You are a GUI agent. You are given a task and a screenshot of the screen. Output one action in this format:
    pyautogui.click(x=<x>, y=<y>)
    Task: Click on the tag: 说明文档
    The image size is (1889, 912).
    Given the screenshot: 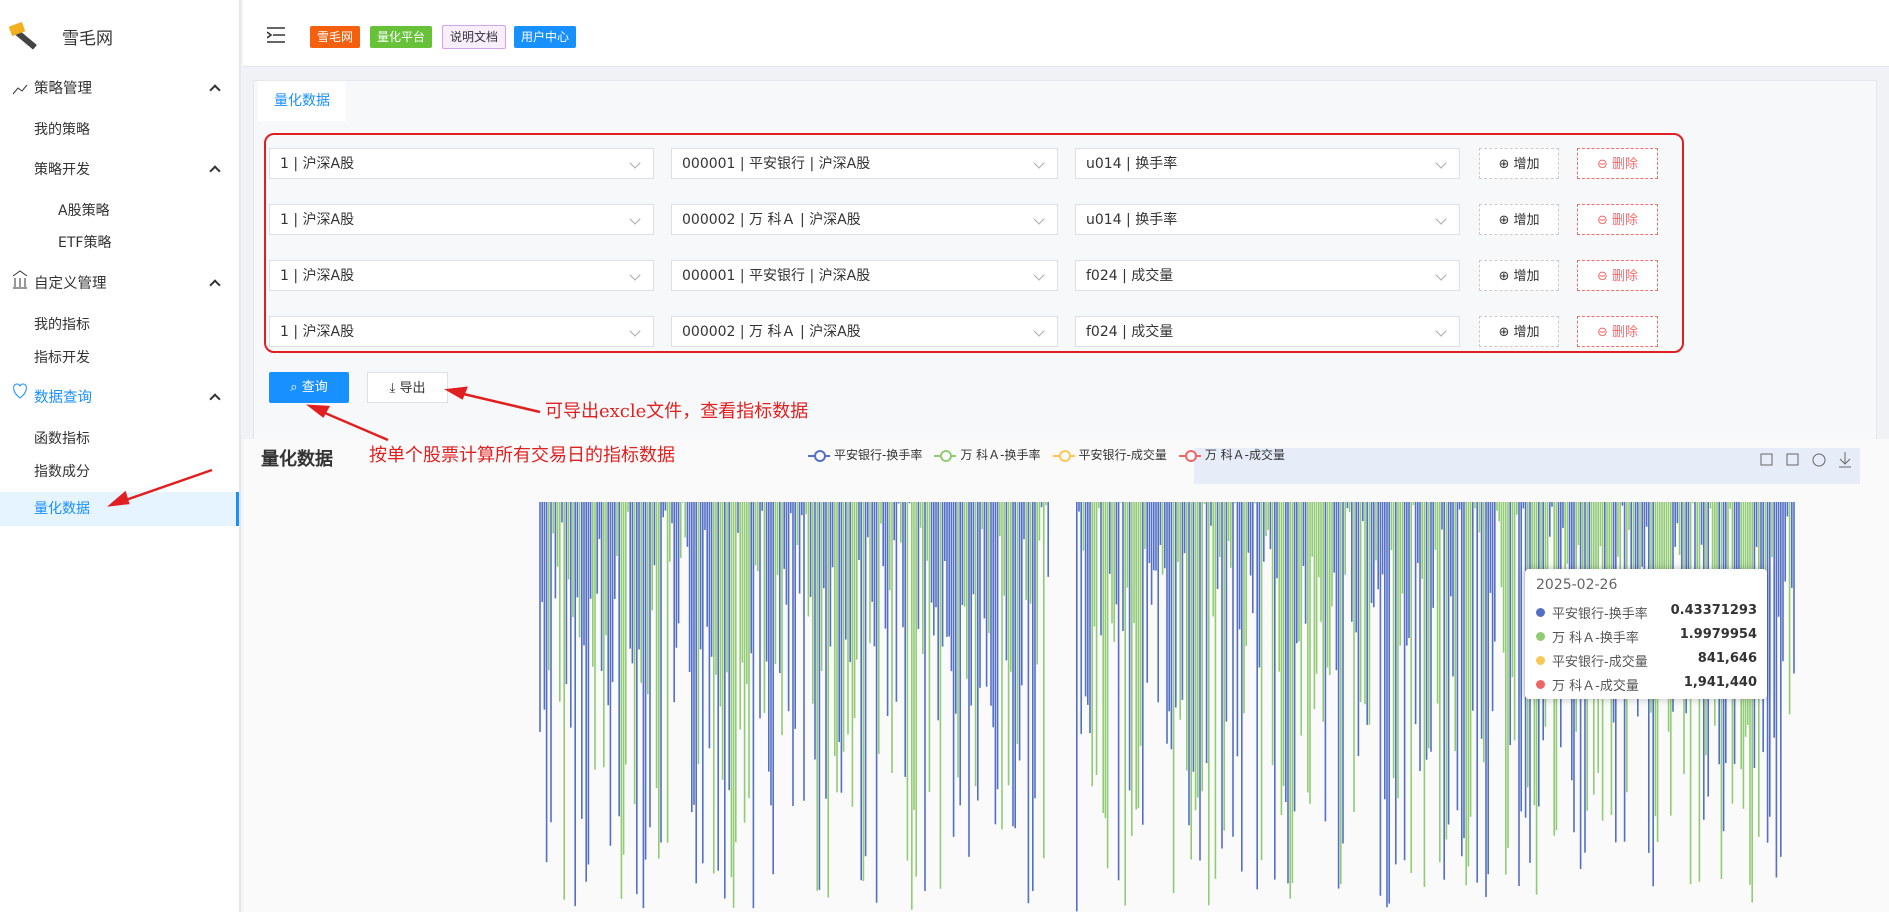 What is the action you would take?
    pyautogui.click(x=474, y=37)
    